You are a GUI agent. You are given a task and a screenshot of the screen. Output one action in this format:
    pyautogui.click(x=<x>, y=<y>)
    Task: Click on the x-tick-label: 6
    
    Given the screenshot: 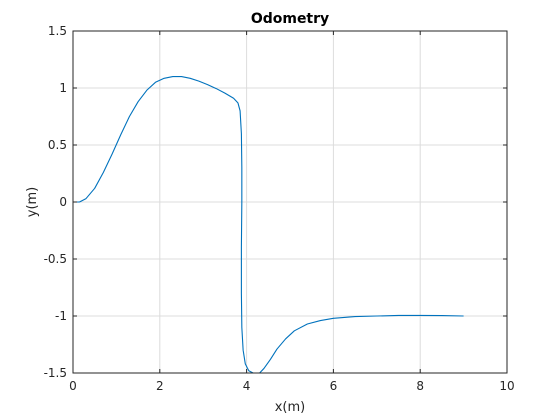 What is the action you would take?
    pyautogui.click(x=334, y=386)
    